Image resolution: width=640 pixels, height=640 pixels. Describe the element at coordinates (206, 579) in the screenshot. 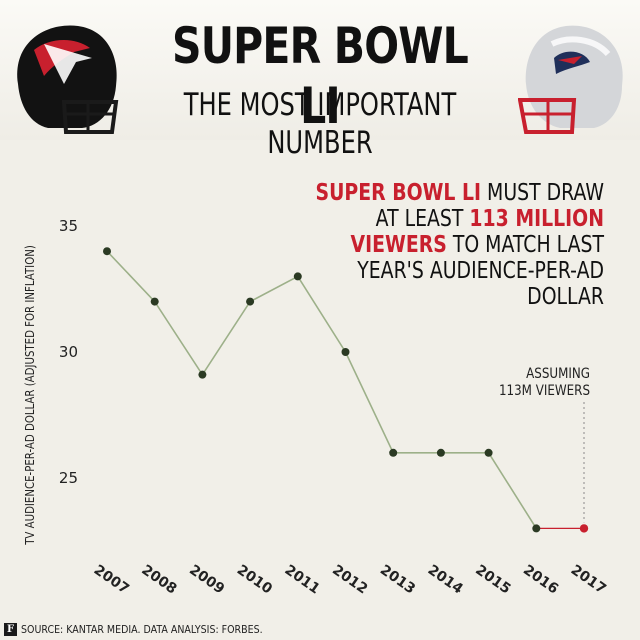

I see `x-tick-label: 2009` at that location.